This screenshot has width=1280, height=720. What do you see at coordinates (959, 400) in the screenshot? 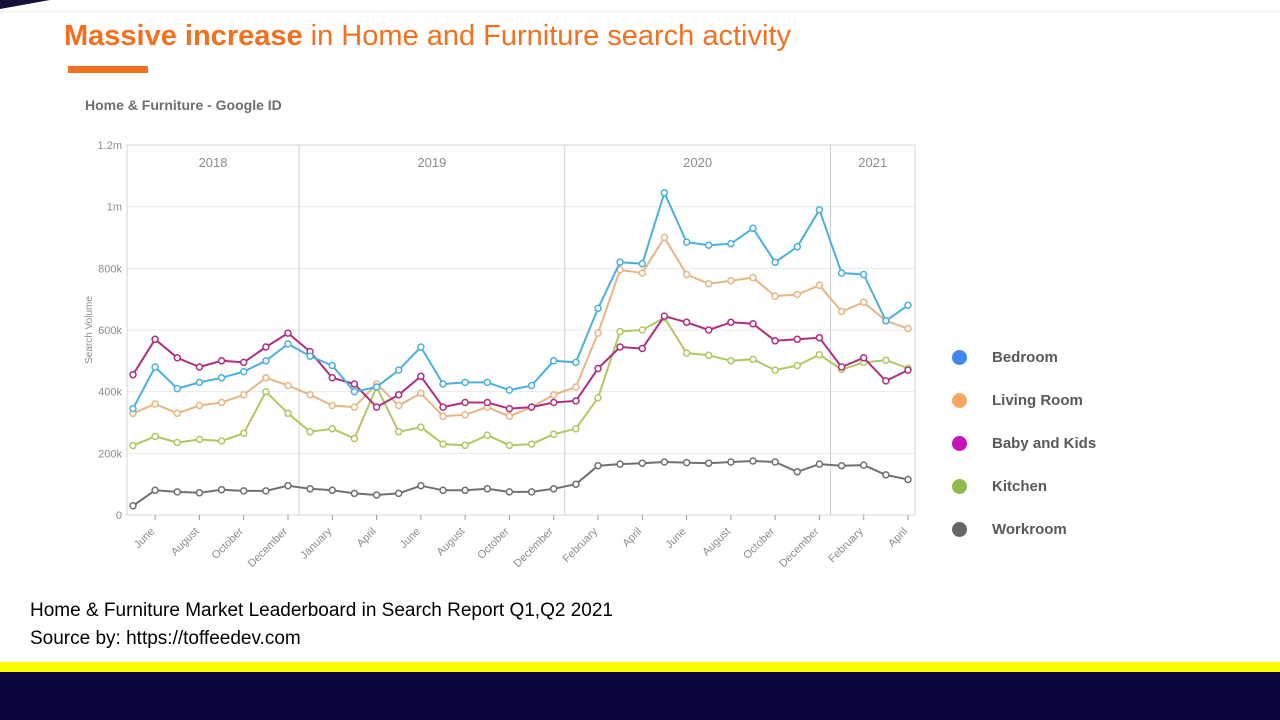
I see `legend-dot-living-room` at bounding box center [959, 400].